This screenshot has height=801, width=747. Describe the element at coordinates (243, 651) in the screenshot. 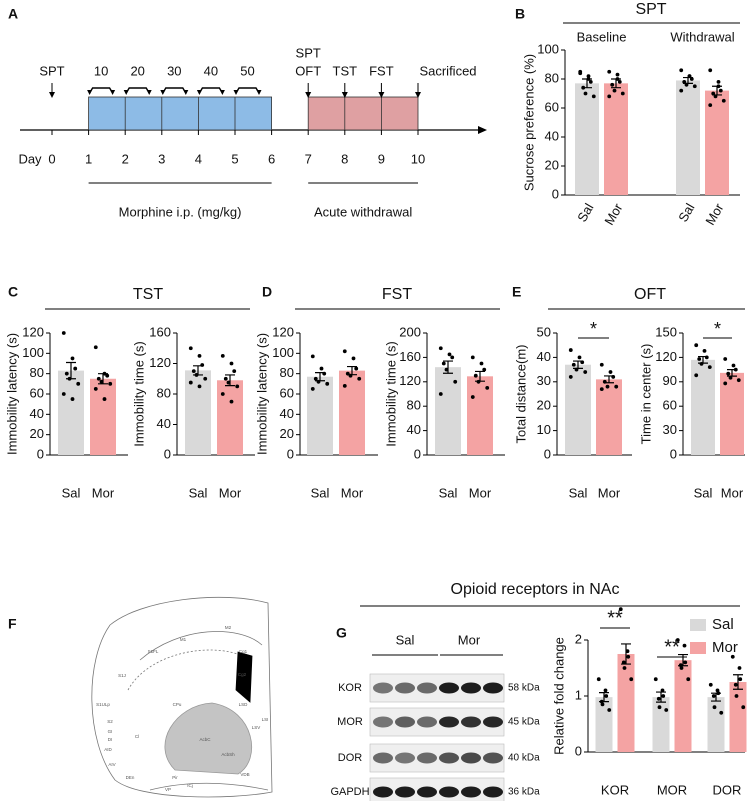

I see `atlas-label: Cg1` at that location.